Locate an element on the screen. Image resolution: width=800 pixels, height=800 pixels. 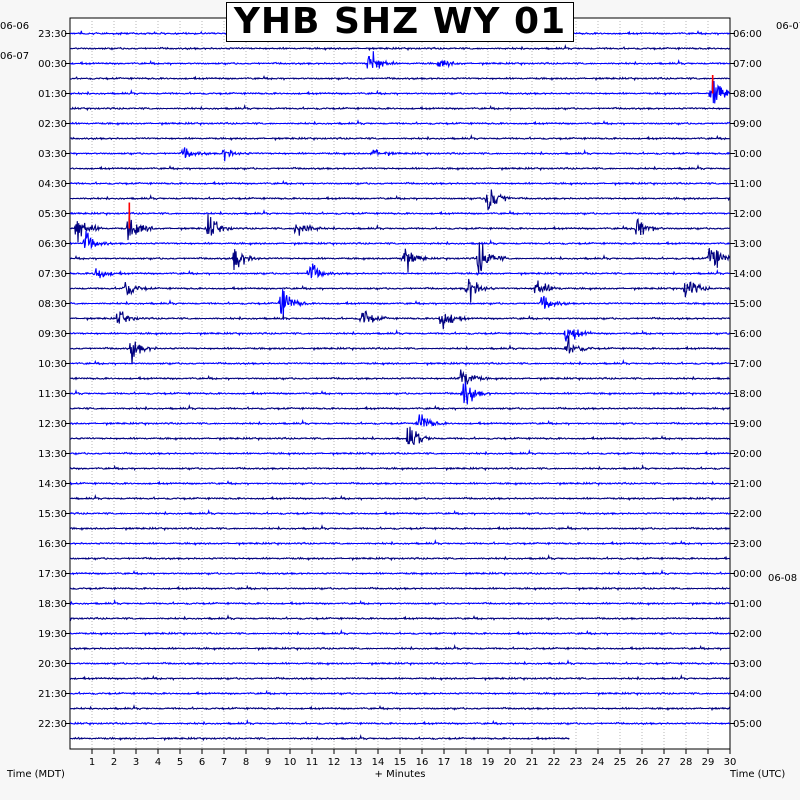
x-tick-label: 11 is located at coordinates (312, 762).